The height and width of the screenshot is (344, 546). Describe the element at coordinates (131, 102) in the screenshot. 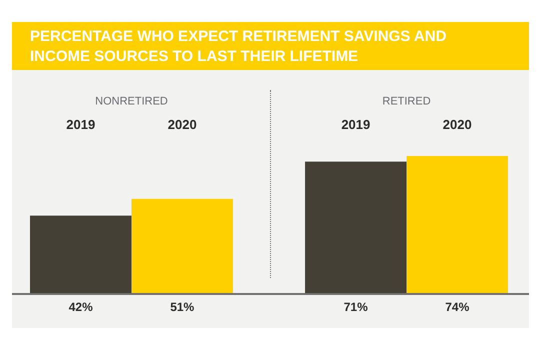

I see `x-tick-label: NONRETIRED` at that location.